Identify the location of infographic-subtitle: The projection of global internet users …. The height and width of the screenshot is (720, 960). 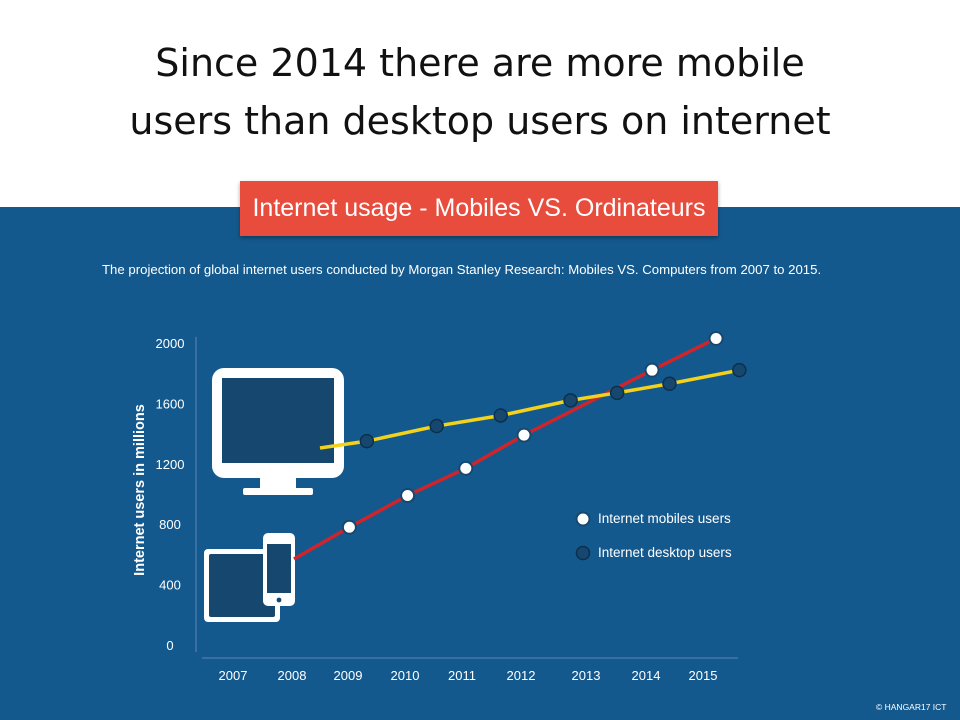
(462, 269).